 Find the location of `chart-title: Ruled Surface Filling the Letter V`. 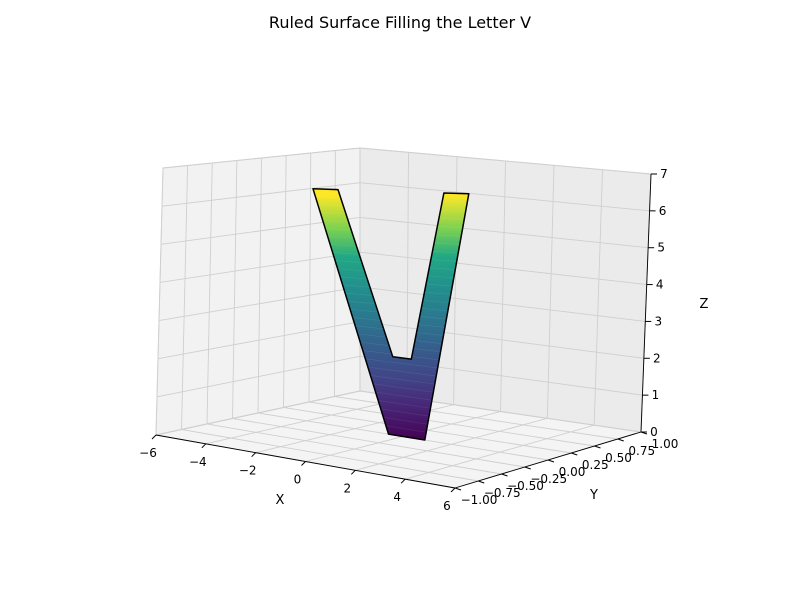

chart-title: Ruled Surface Filling the Letter V is located at coordinates (400, 22).